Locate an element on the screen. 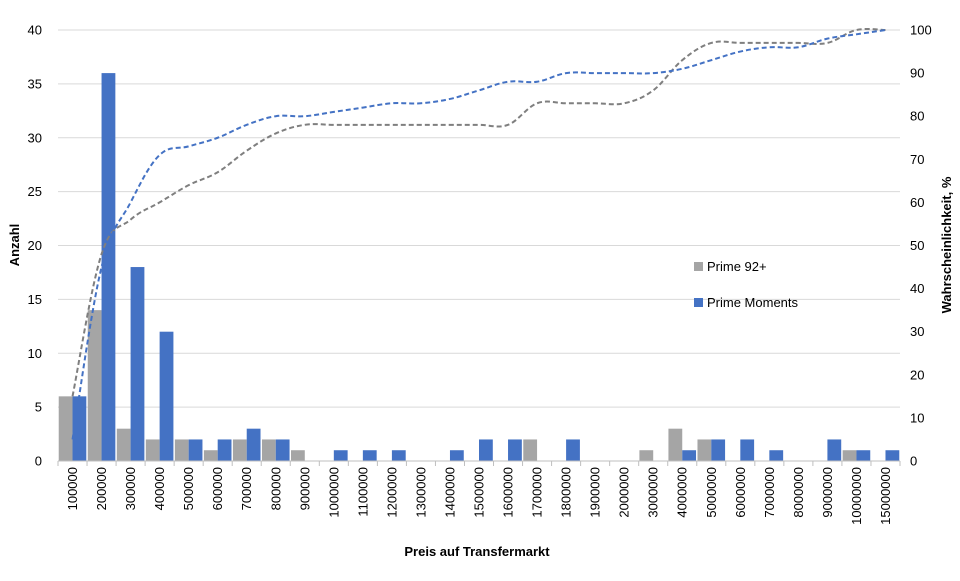 The image size is (960, 581). y-tick-label: 25 is located at coordinates (35, 191).